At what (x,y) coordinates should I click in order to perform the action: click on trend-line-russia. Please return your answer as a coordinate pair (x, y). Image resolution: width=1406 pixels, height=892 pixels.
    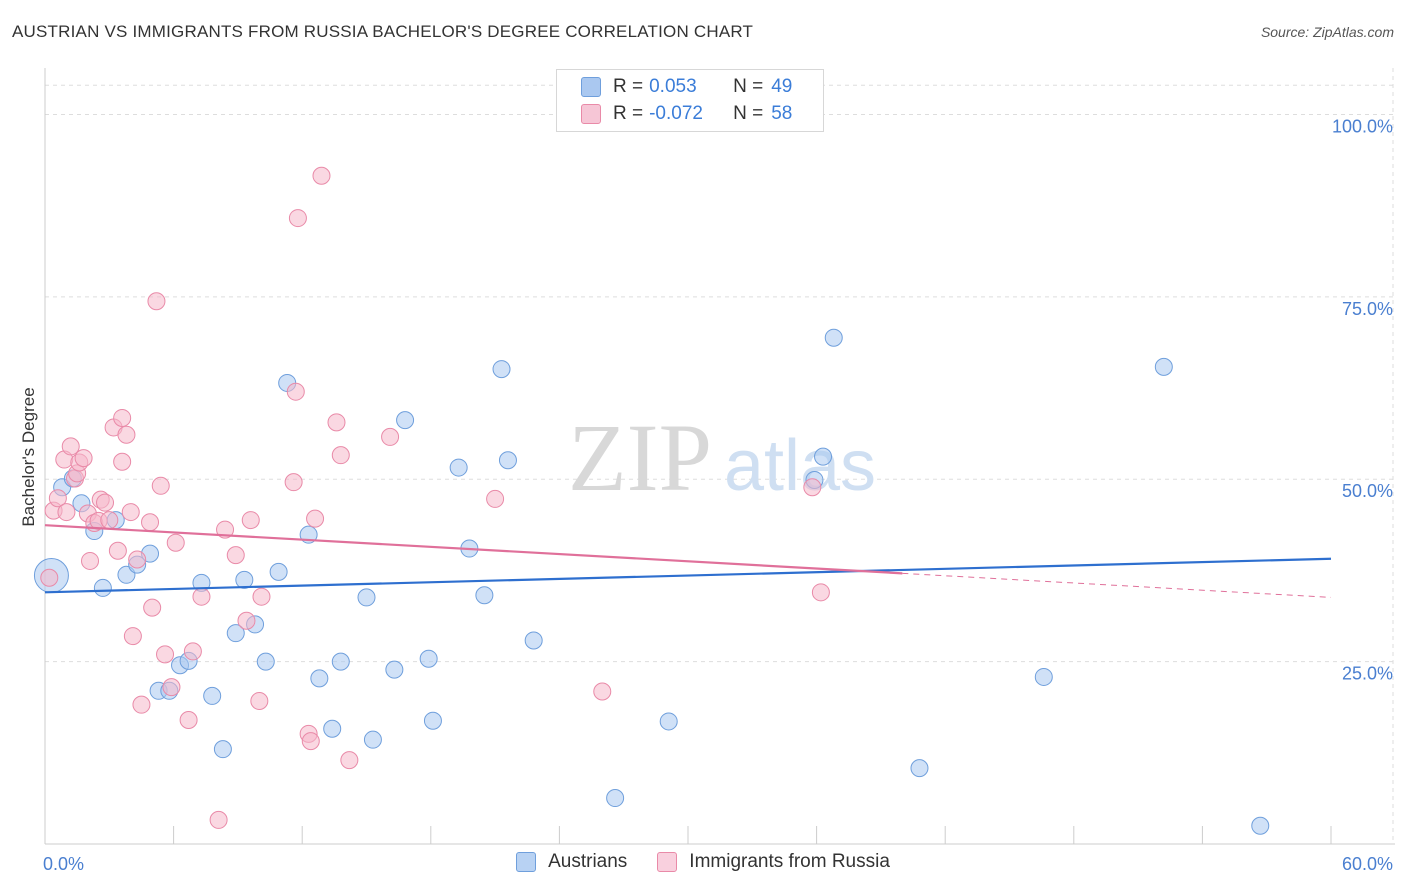
    Looking at the image, I should click on (473, 549).